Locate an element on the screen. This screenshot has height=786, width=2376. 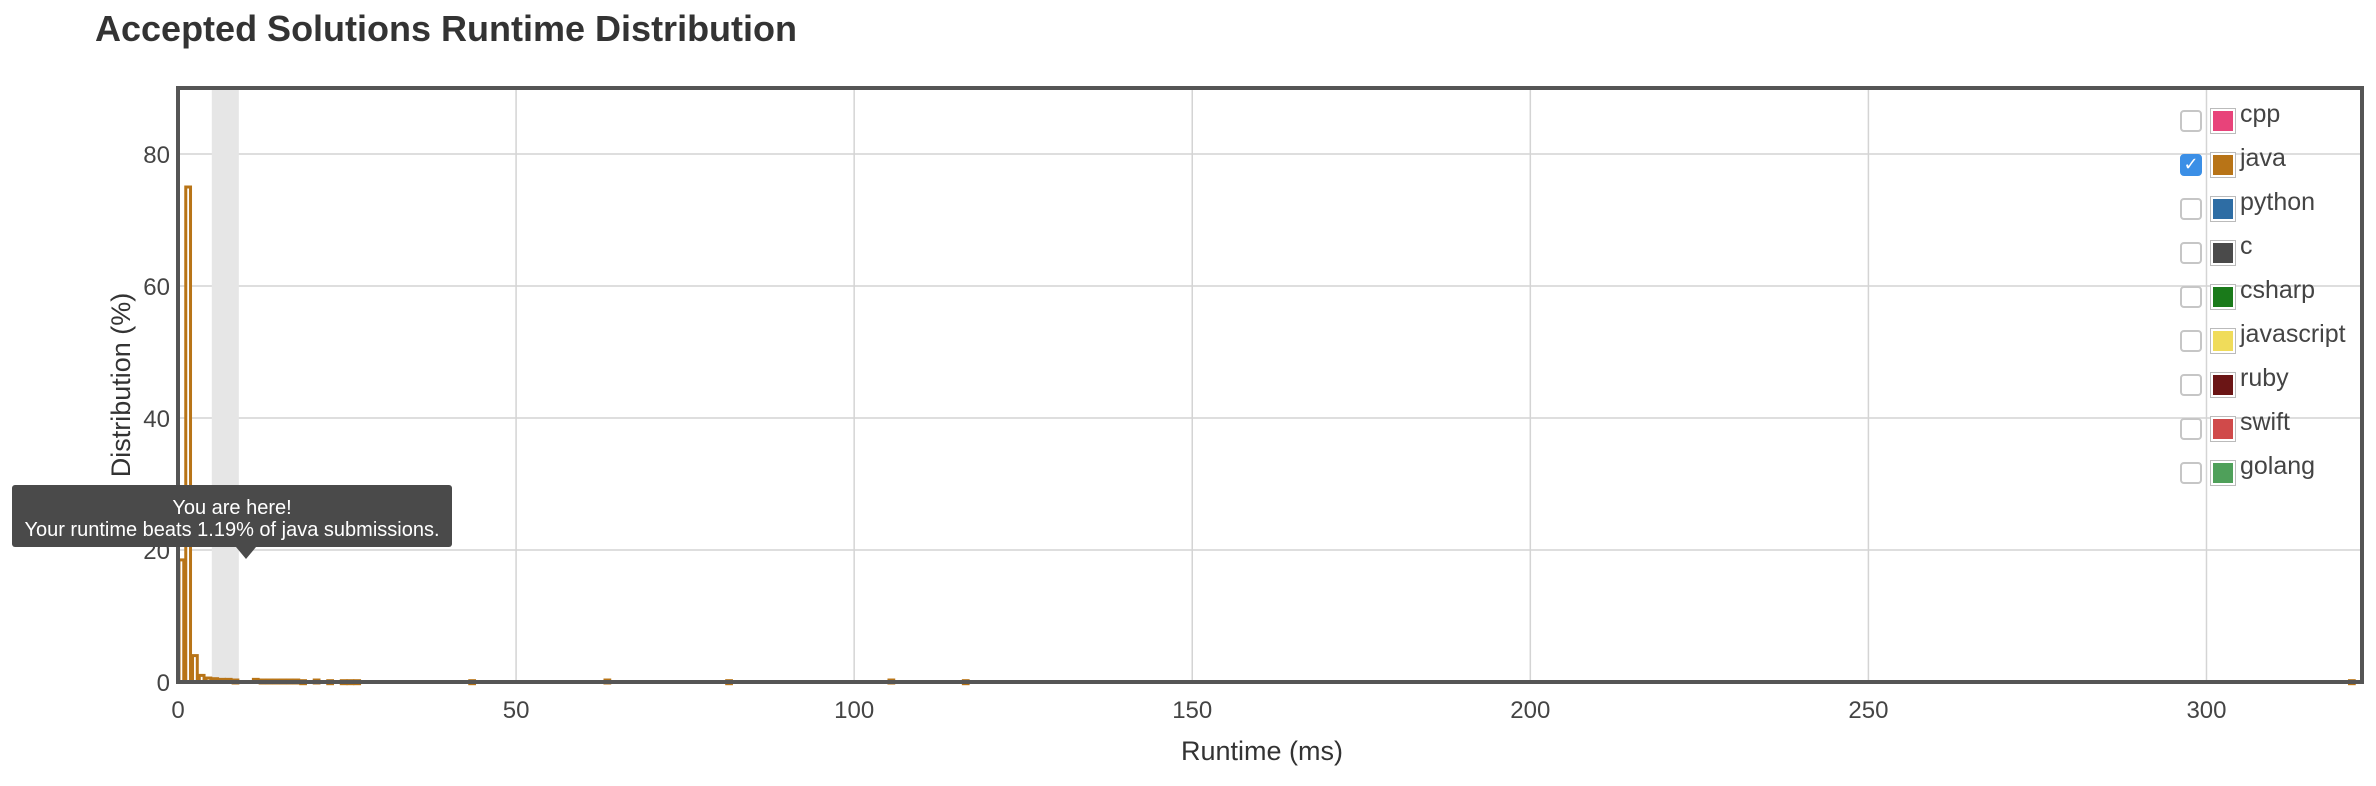
x-tick-labels: 0 50 100 150 200 250 300 is located at coordinates (1198, 710).